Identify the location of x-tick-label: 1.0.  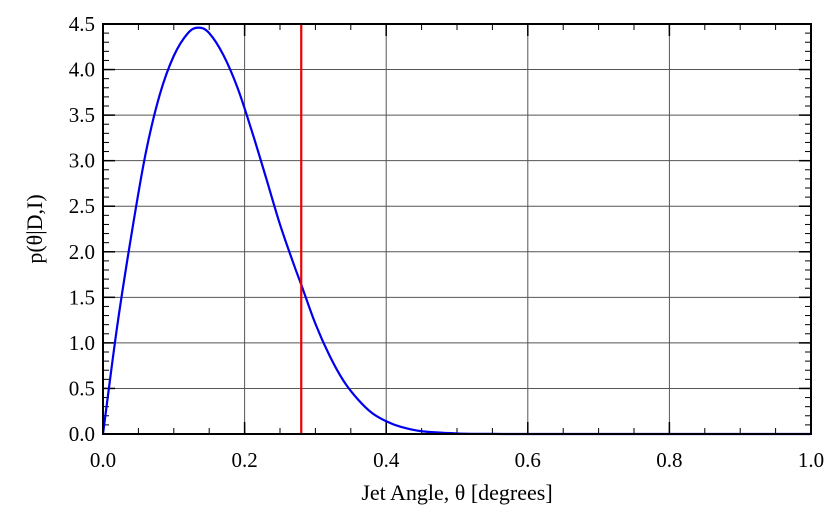
(811, 460).